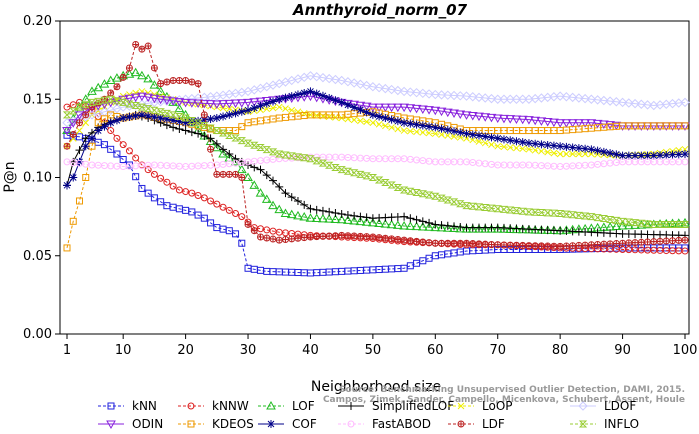 The width and height of the screenshot is (699, 434). I want to click on series-fastabod, so click(376, 162).